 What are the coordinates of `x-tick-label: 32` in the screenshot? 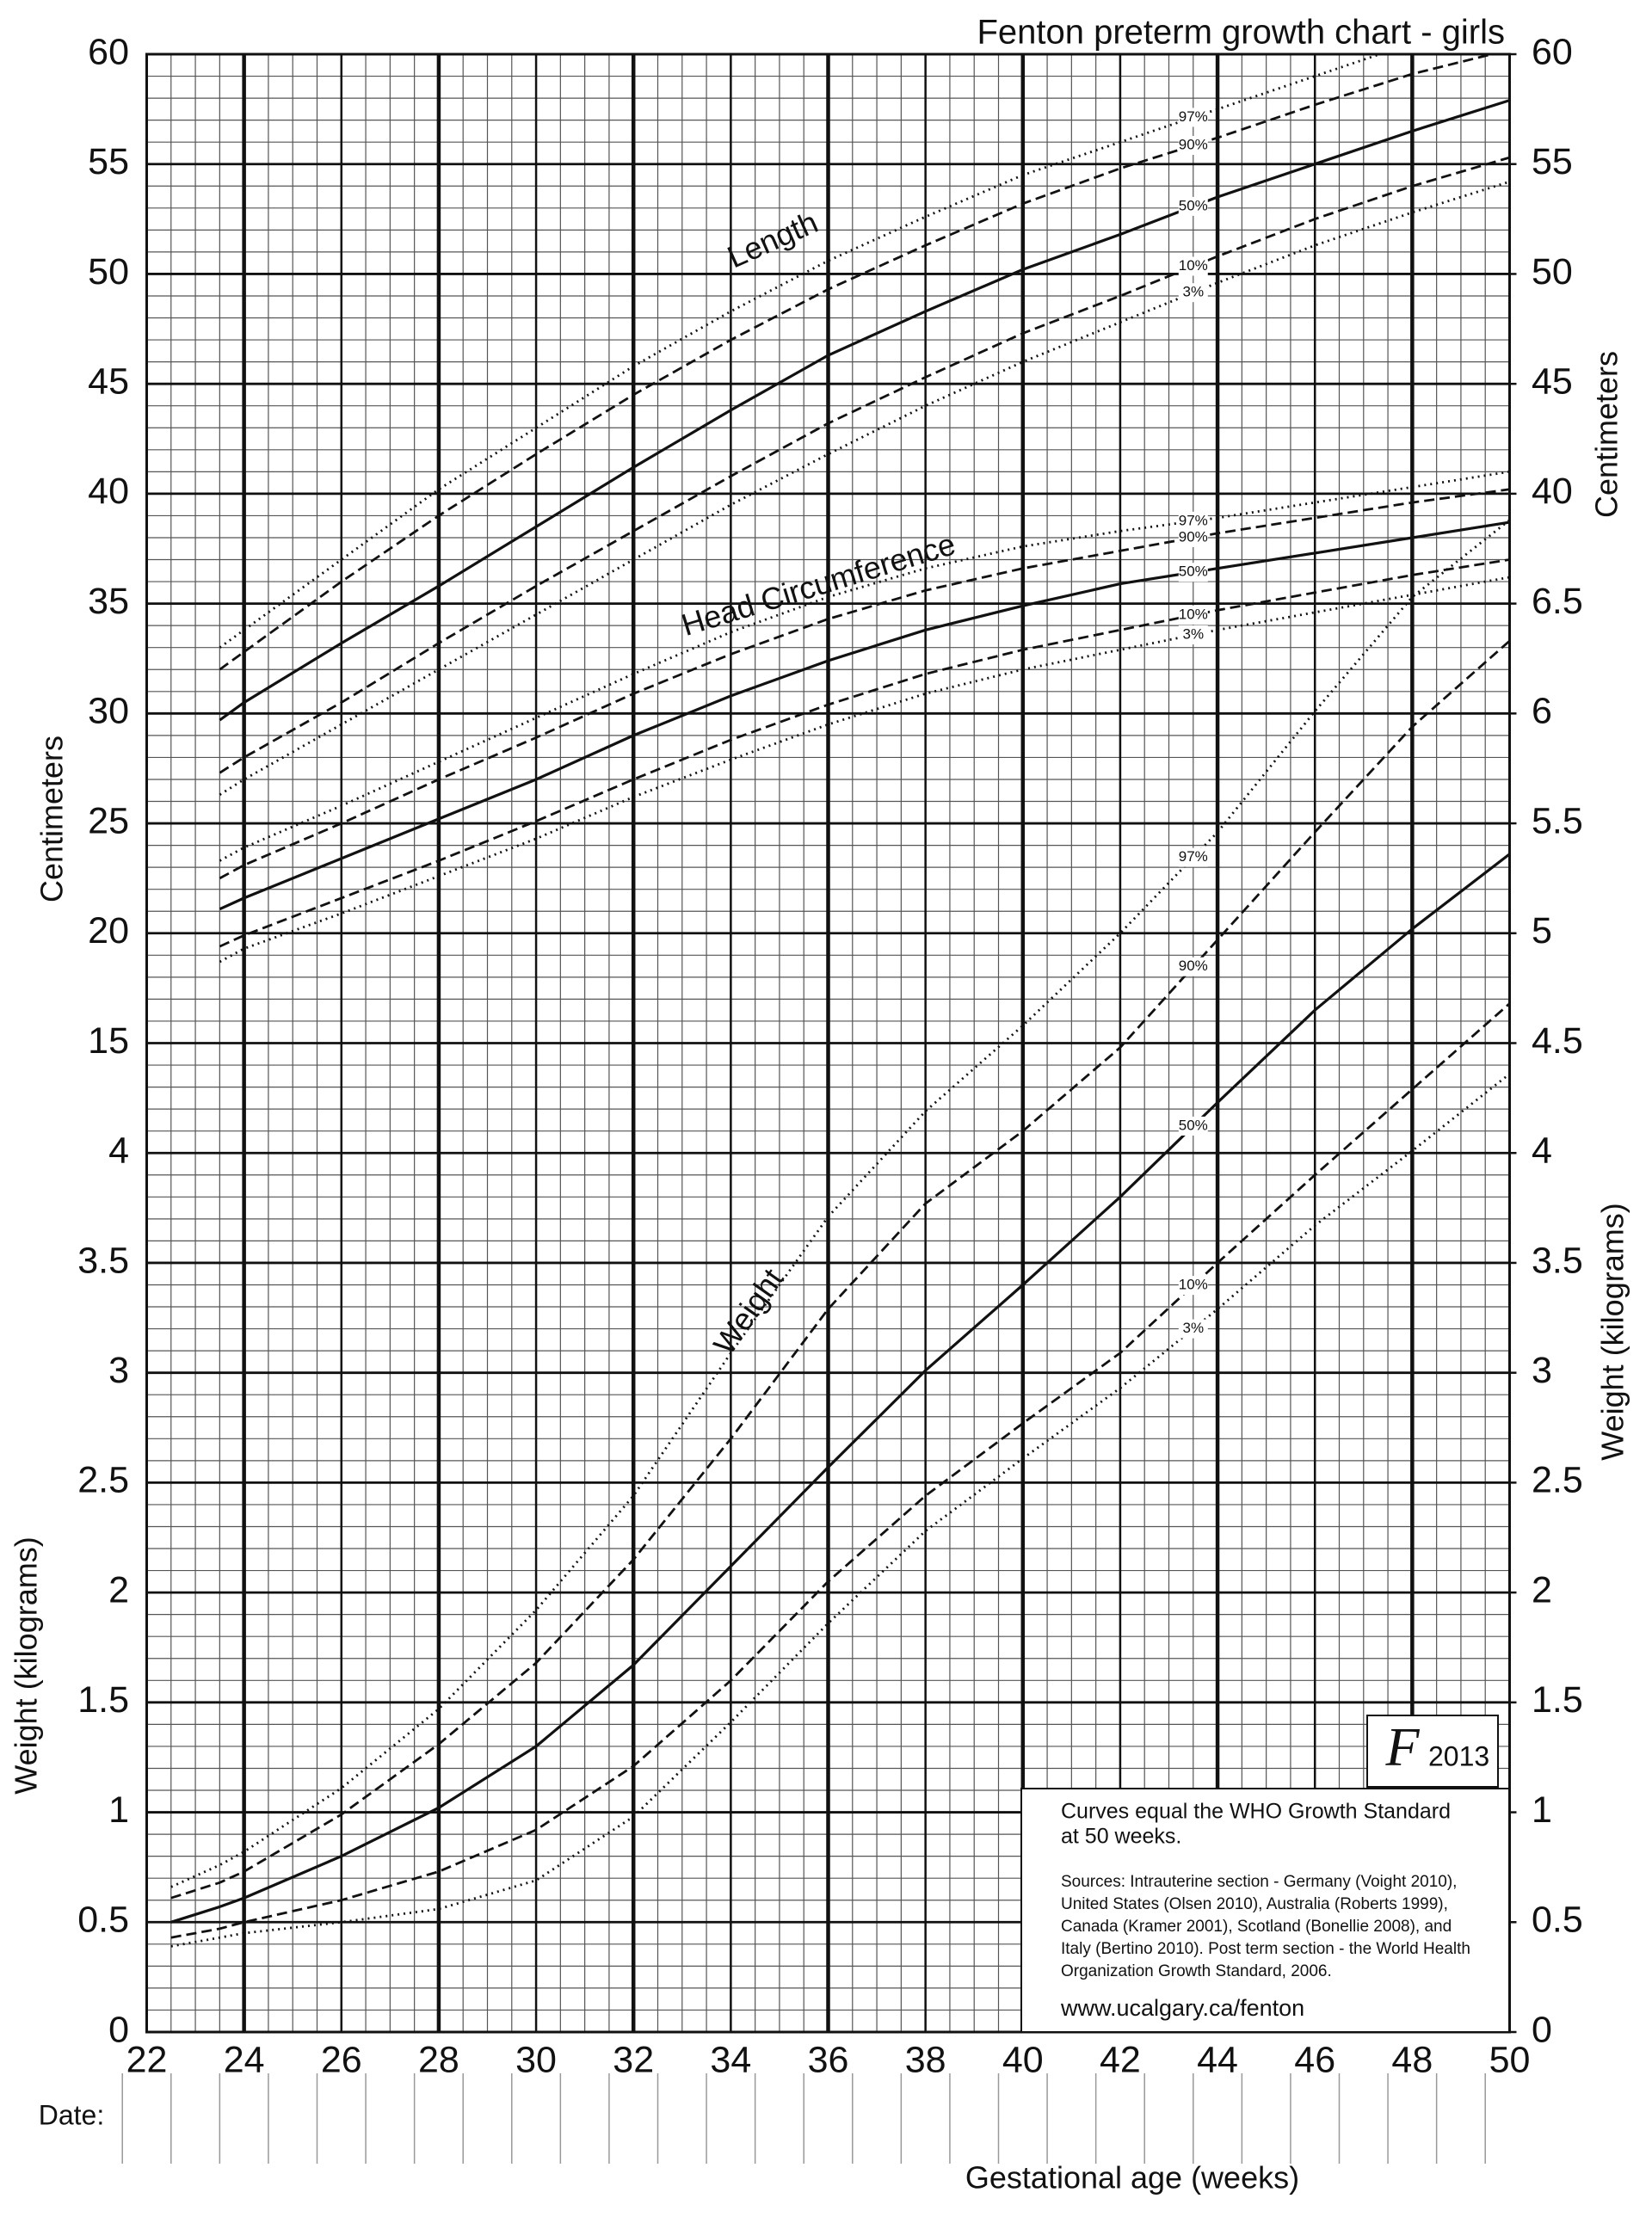 It's located at (633, 2059).